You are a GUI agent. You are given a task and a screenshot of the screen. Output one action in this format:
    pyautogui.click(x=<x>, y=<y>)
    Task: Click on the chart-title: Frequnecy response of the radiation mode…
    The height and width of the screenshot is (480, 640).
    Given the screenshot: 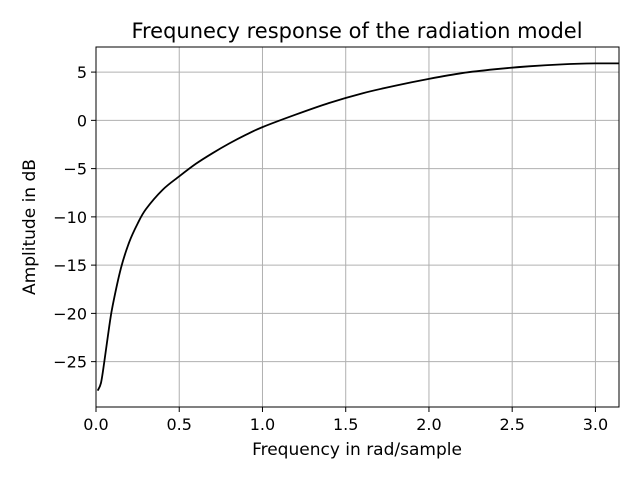 What is the action you would take?
    pyautogui.click(x=356, y=31)
    